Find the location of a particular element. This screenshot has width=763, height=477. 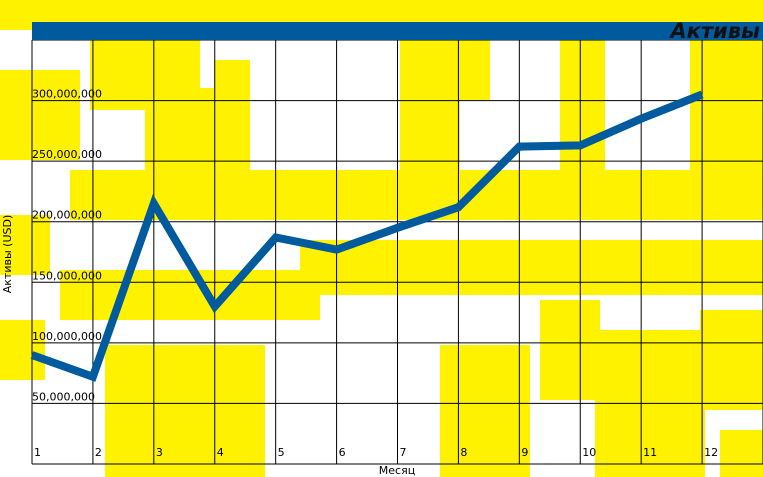

y-tick-label: 250,000,000 is located at coordinates (67, 154).